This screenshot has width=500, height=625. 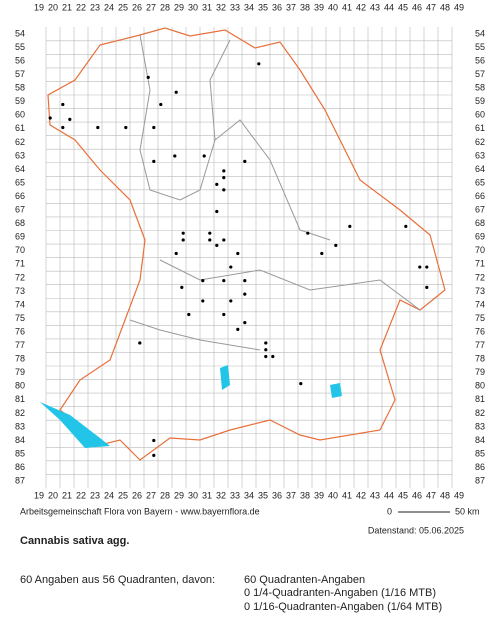 I want to click on col-label: 36, so click(x=277, y=7).